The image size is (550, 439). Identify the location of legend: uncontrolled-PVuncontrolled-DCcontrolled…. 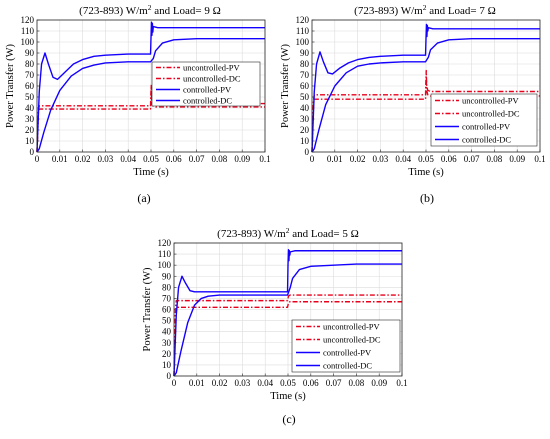
(206, 84).